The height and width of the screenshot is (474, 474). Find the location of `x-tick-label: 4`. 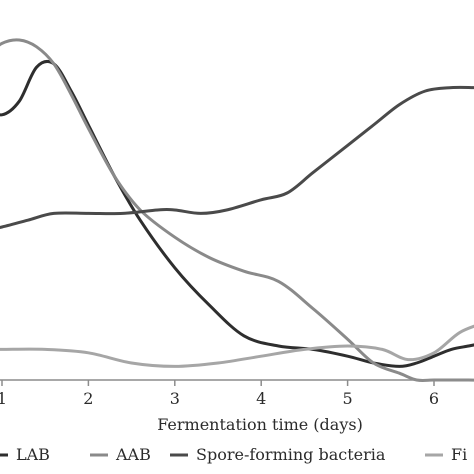

x-tick-label: 4 is located at coordinates (261, 398).